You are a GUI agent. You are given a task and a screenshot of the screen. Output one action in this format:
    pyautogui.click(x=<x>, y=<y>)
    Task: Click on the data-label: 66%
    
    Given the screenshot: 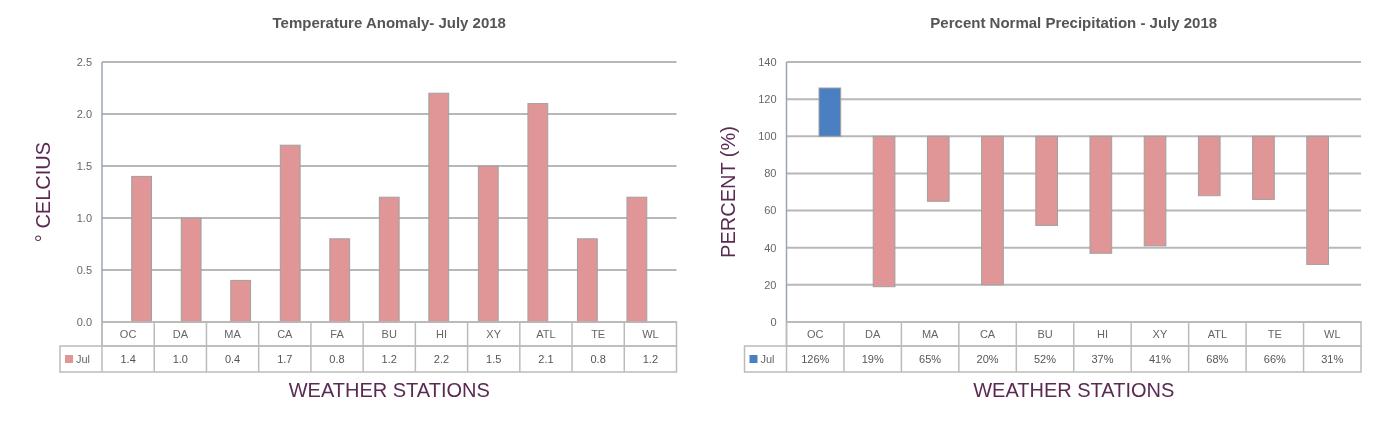 What is the action you would take?
    pyautogui.click(x=1275, y=358)
    